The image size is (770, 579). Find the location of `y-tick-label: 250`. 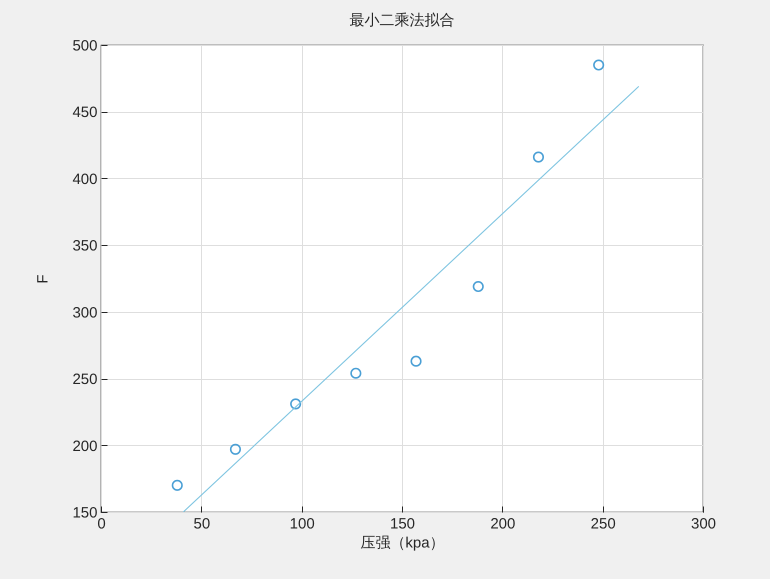

y-tick-label: 250 is located at coordinates (85, 379).